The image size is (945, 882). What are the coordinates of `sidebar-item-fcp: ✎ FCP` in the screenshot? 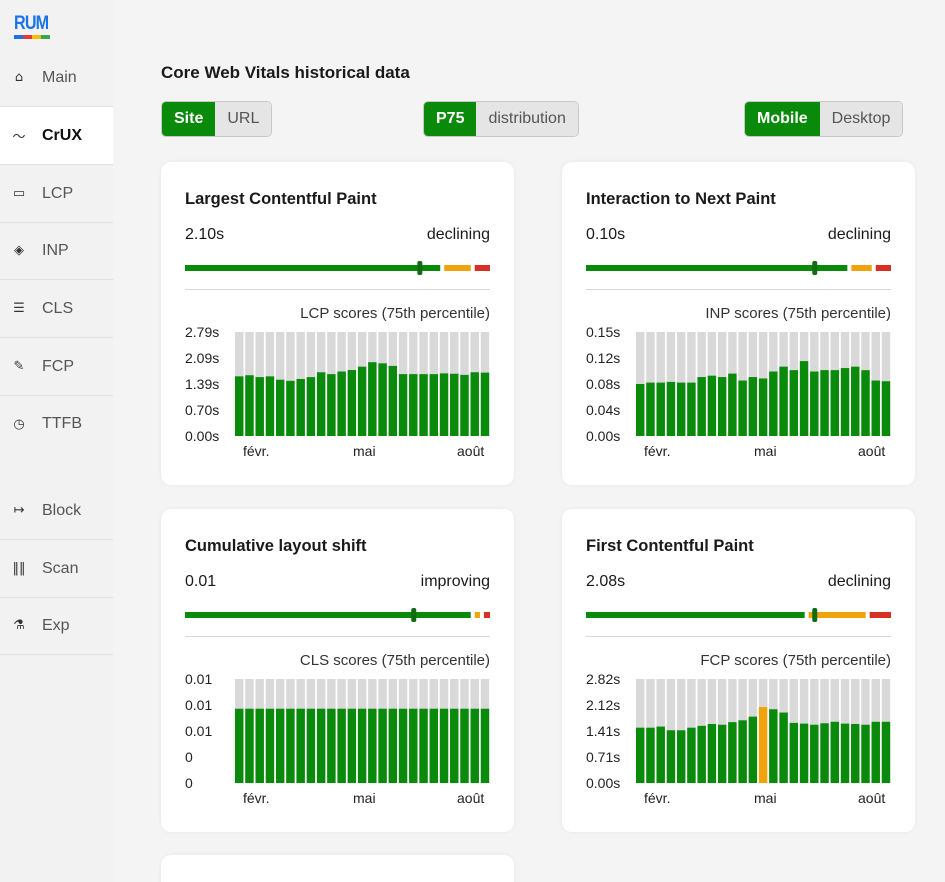 It's located at (56, 367).